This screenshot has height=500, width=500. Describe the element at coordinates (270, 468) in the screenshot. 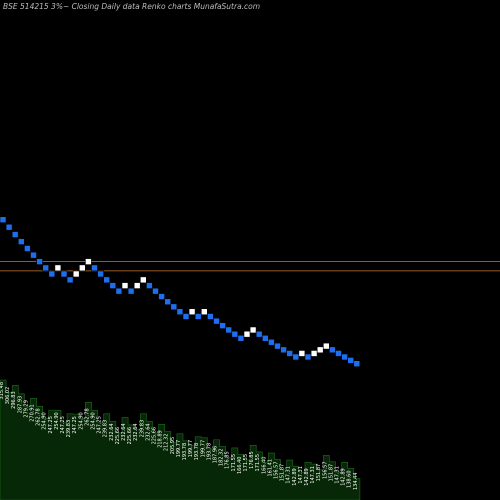

I see `volume-label: 161.41` at that location.